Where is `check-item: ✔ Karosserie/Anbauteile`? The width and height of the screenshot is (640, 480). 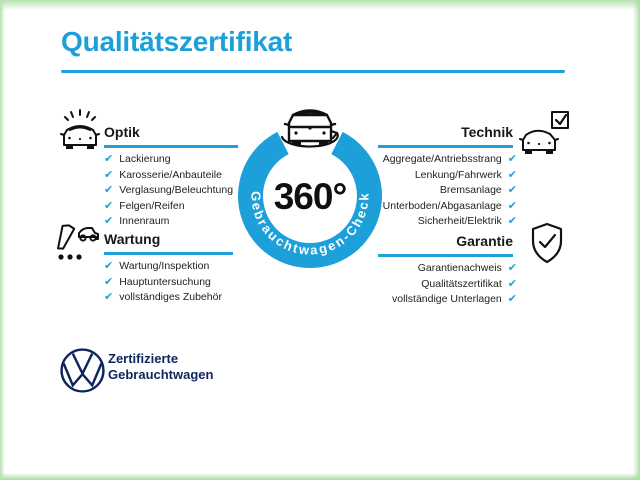 check-item: ✔ Karosserie/Anbauteile is located at coordinates (163, 174).